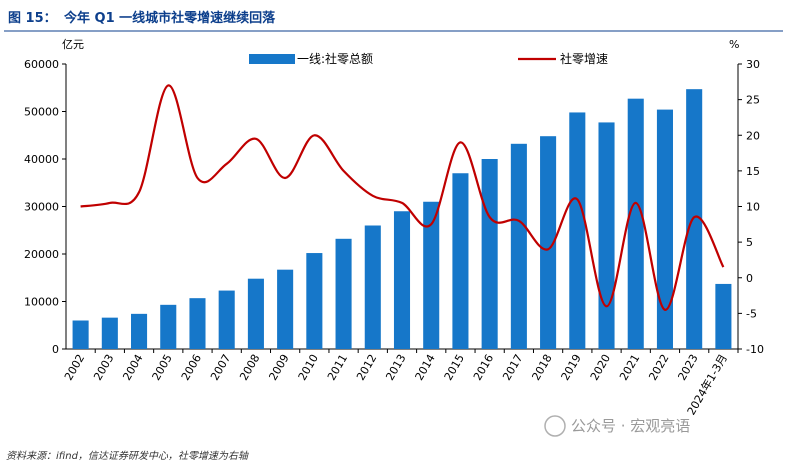  I want to click on x-tick-label: 2007, so click(220, 367).